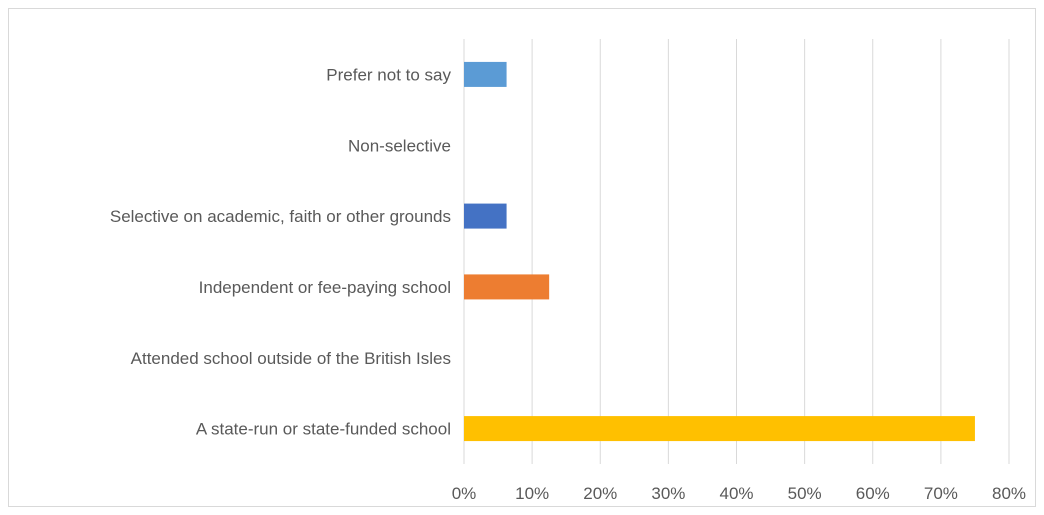 The image size is (1044, 515). What do you see at coordinates (323, 429) in the screenshot?
I see `category-label: A state-run or state-funded school` at bounding box center [323, 429].